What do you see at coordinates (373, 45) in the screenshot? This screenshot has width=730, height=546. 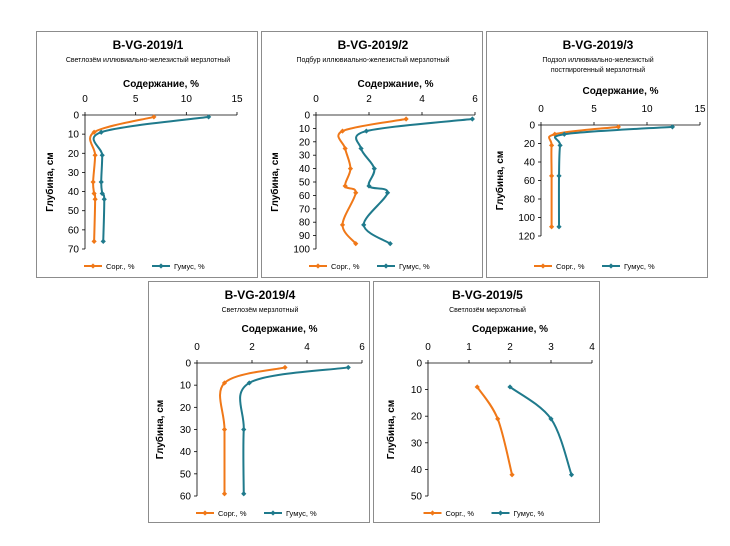 I see `chart-title: B-VG-2019/2` at bounding box center [373, 45].